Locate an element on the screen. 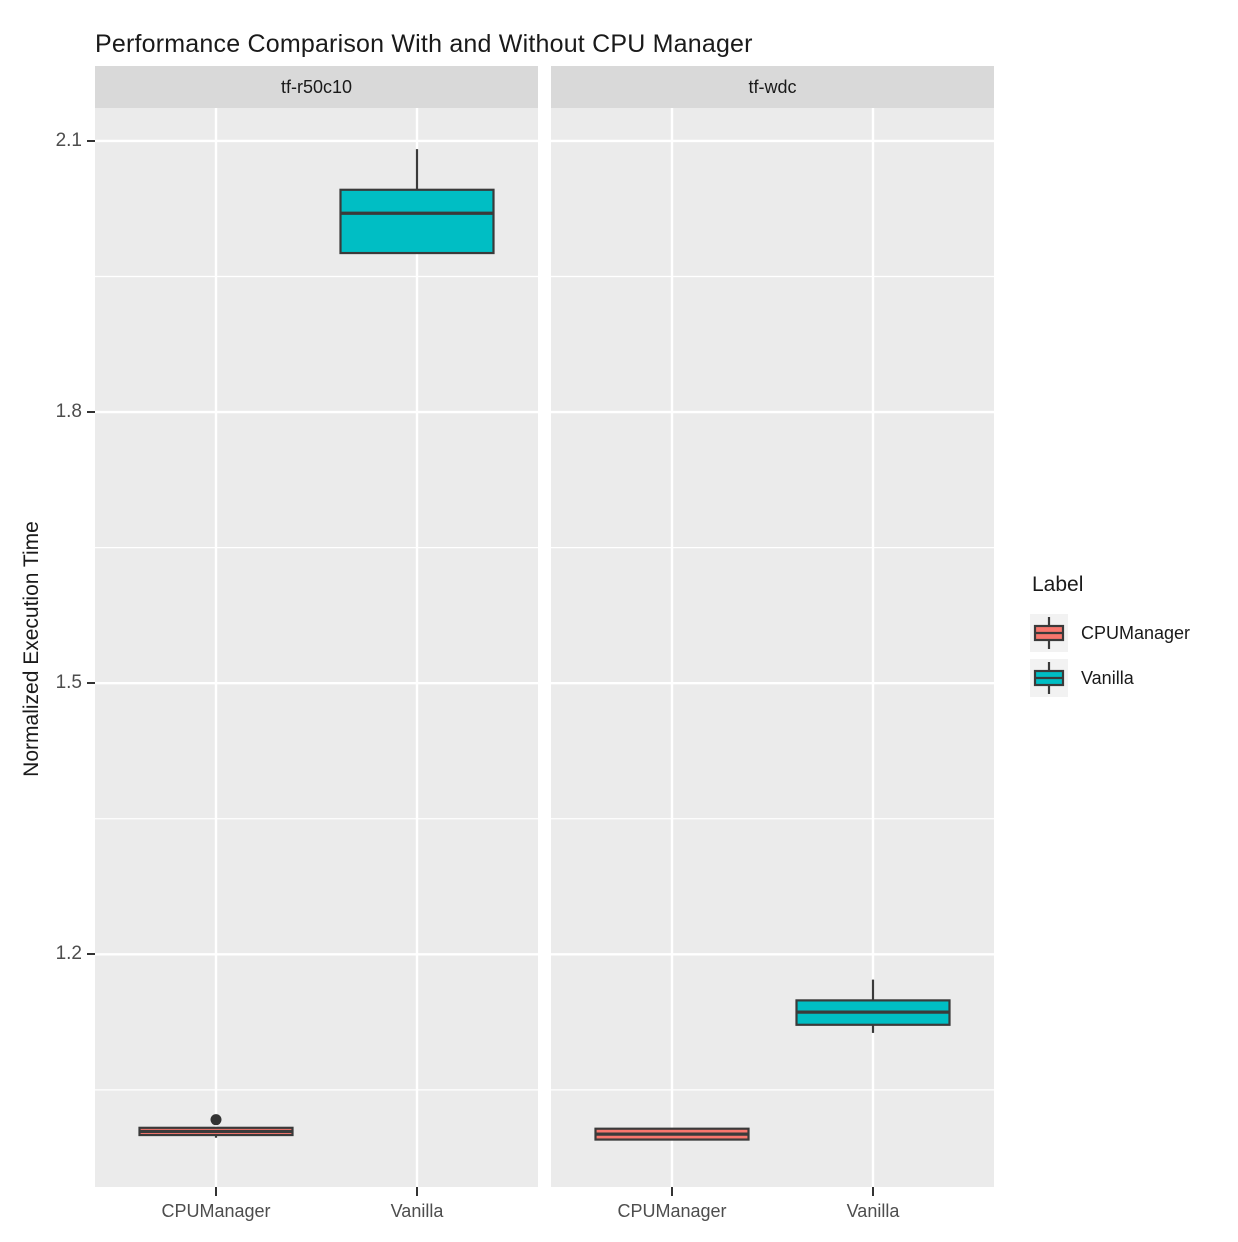 The height and width of the screenshot is (1242, 1238). outlier-tf-r50c10-CPUManager is located at coordinates (216, 1120).